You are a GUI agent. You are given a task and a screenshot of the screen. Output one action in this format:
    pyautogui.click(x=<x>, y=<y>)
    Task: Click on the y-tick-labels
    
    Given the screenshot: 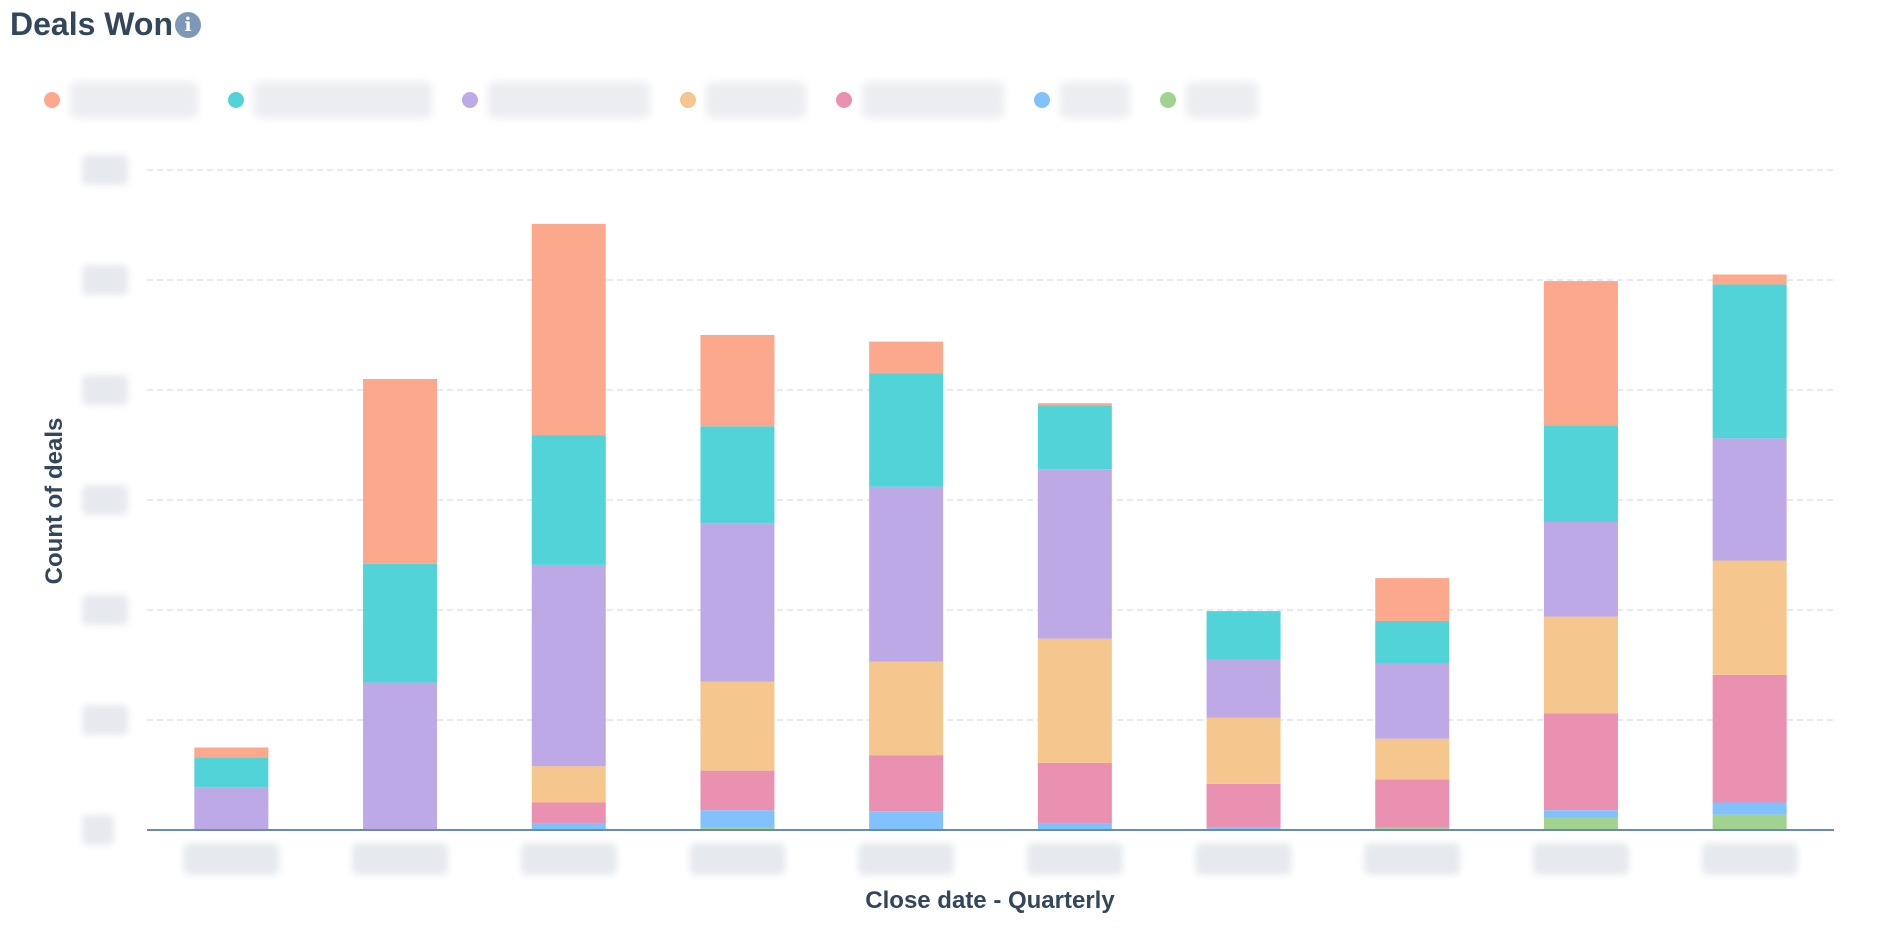 What is the action you would take?
    pyautogui.click(x=105, y=500)
    